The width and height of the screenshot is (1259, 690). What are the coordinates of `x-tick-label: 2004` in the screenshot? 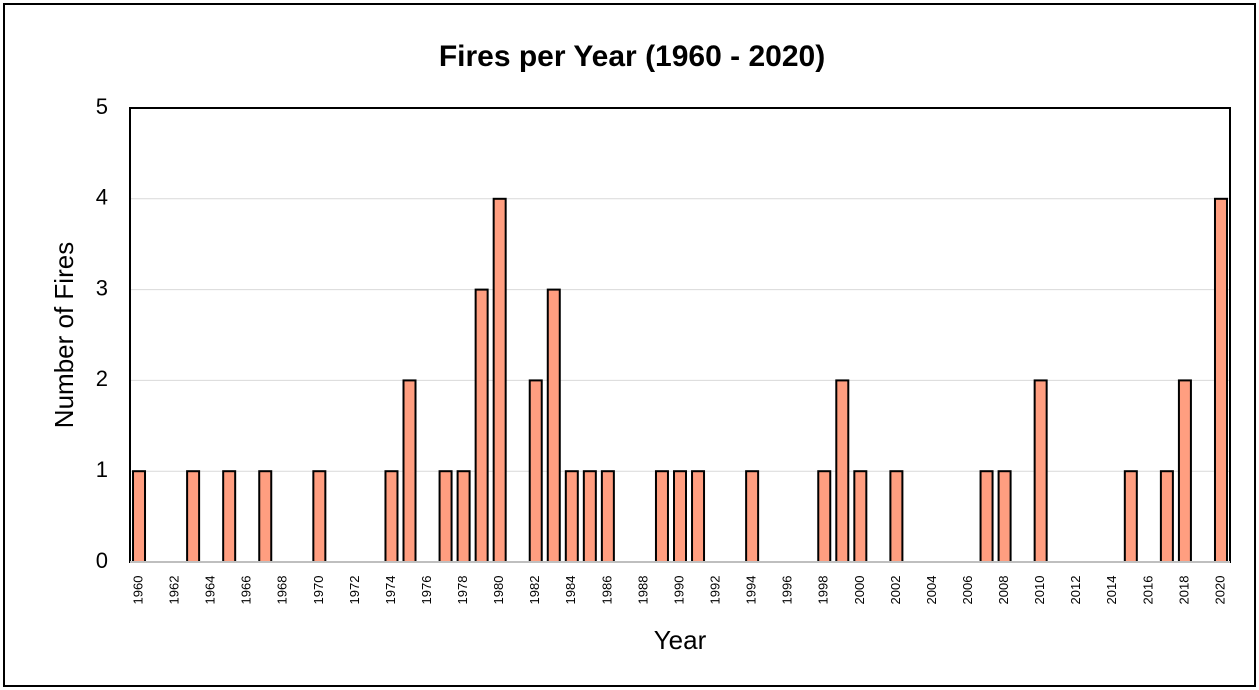 It's located at (931, 590).